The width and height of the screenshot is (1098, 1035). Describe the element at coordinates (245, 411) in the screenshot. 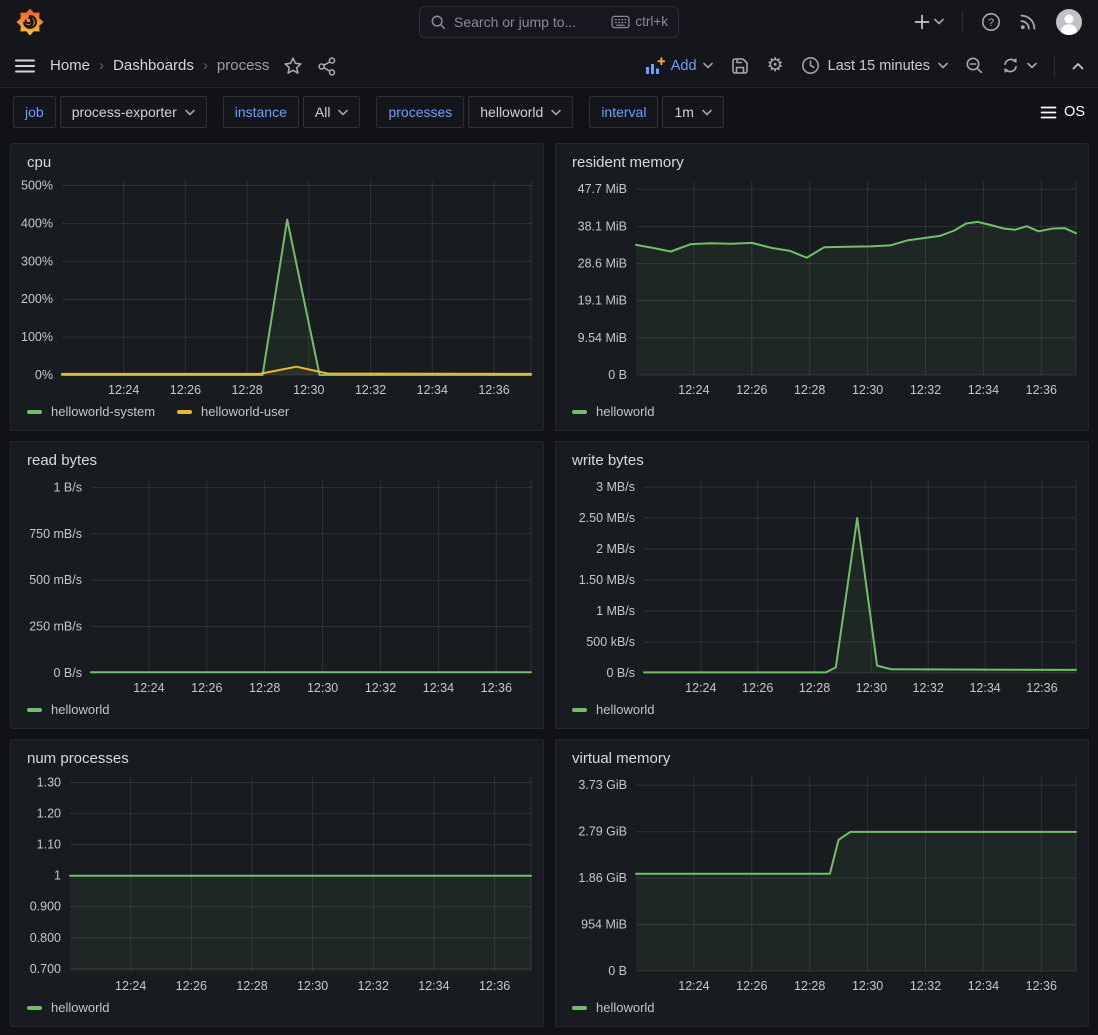

I see `series-label: helloworld-user` at that location.